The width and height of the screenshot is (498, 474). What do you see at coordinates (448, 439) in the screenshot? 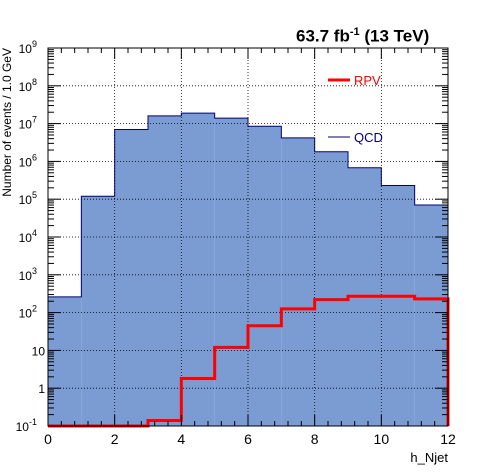
I see `x-tick-label: 12` at bounding box center [448, 439].